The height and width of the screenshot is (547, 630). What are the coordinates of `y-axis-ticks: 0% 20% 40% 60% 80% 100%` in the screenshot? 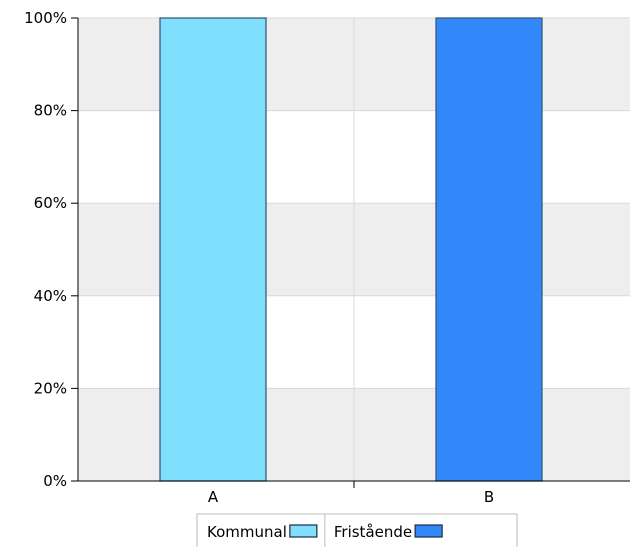 It's located at (51, 249).